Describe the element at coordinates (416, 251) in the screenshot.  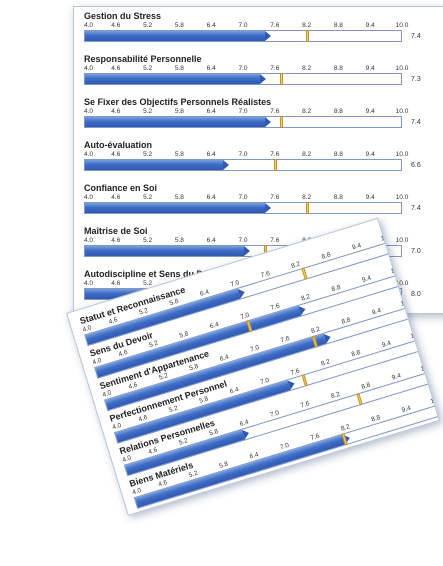
I see `scale-value: 7.0` at that location.